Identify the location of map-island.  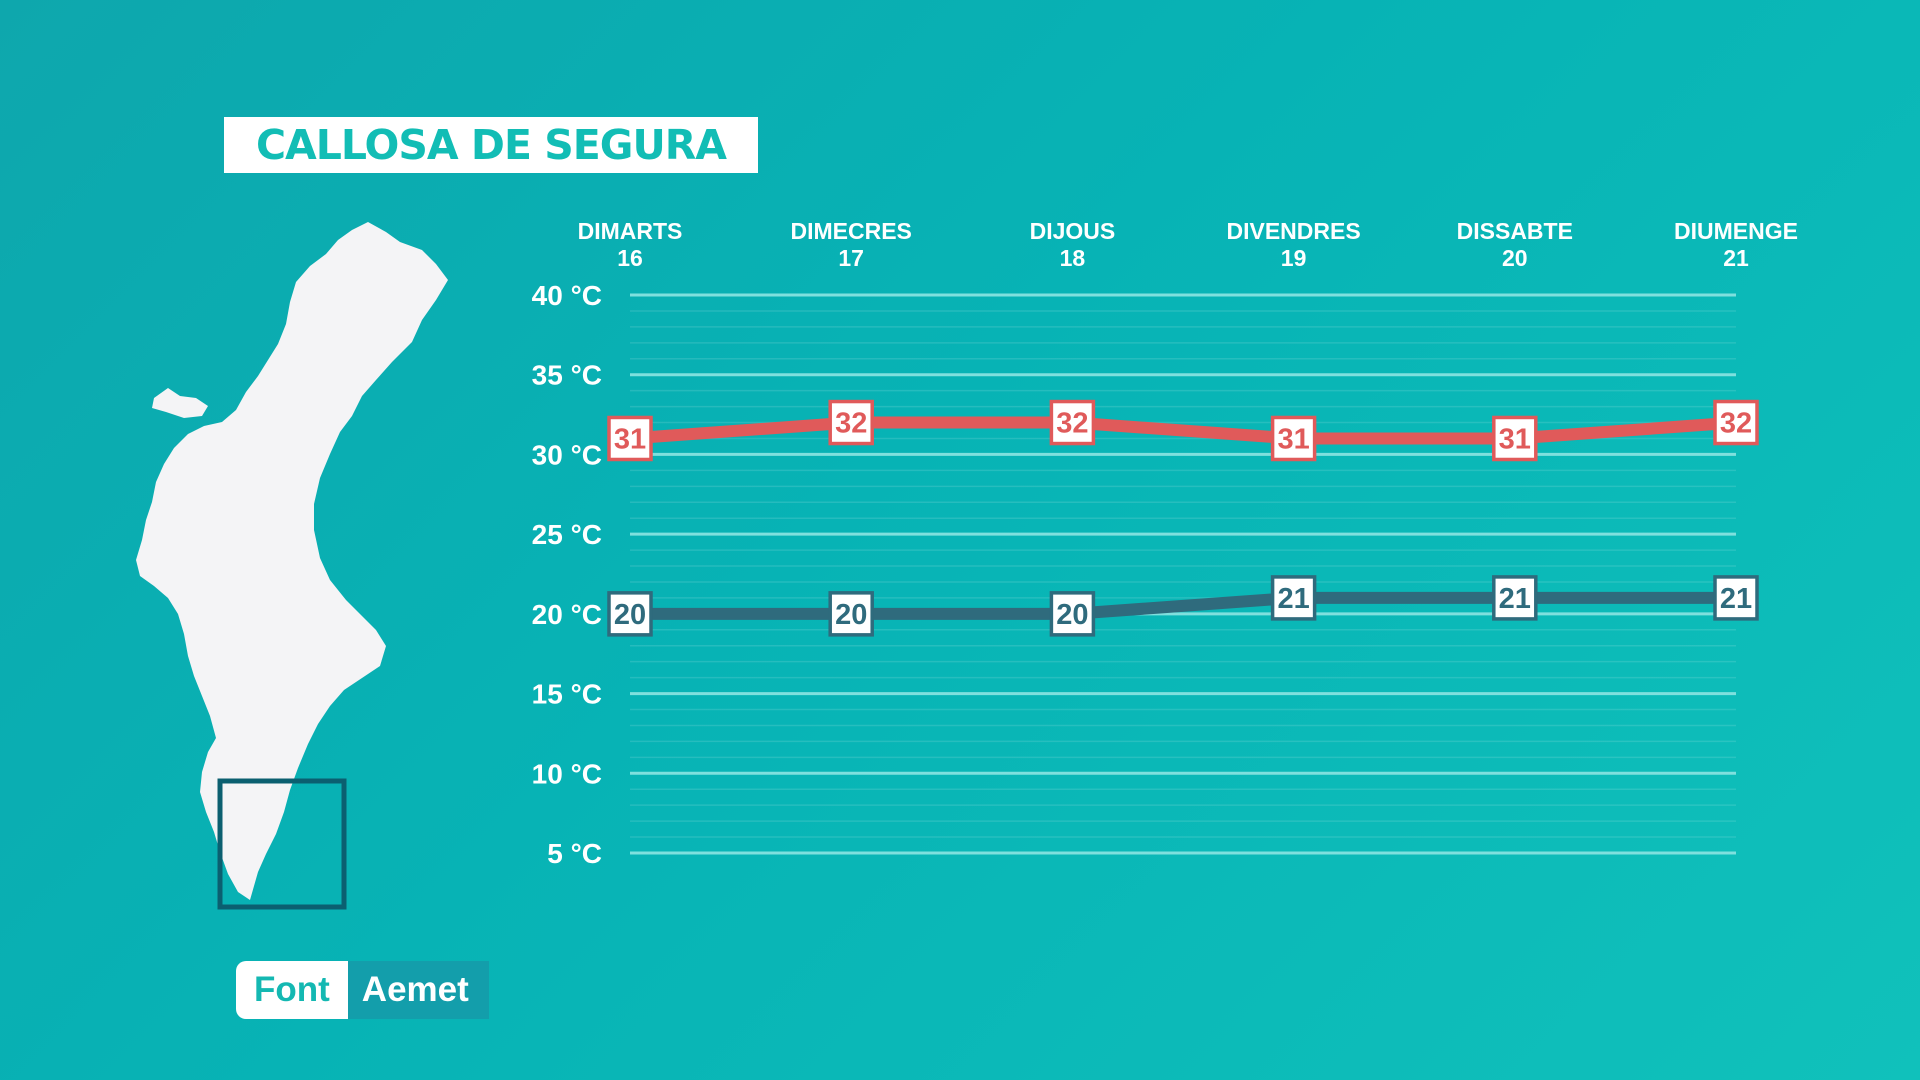
(180, 403).